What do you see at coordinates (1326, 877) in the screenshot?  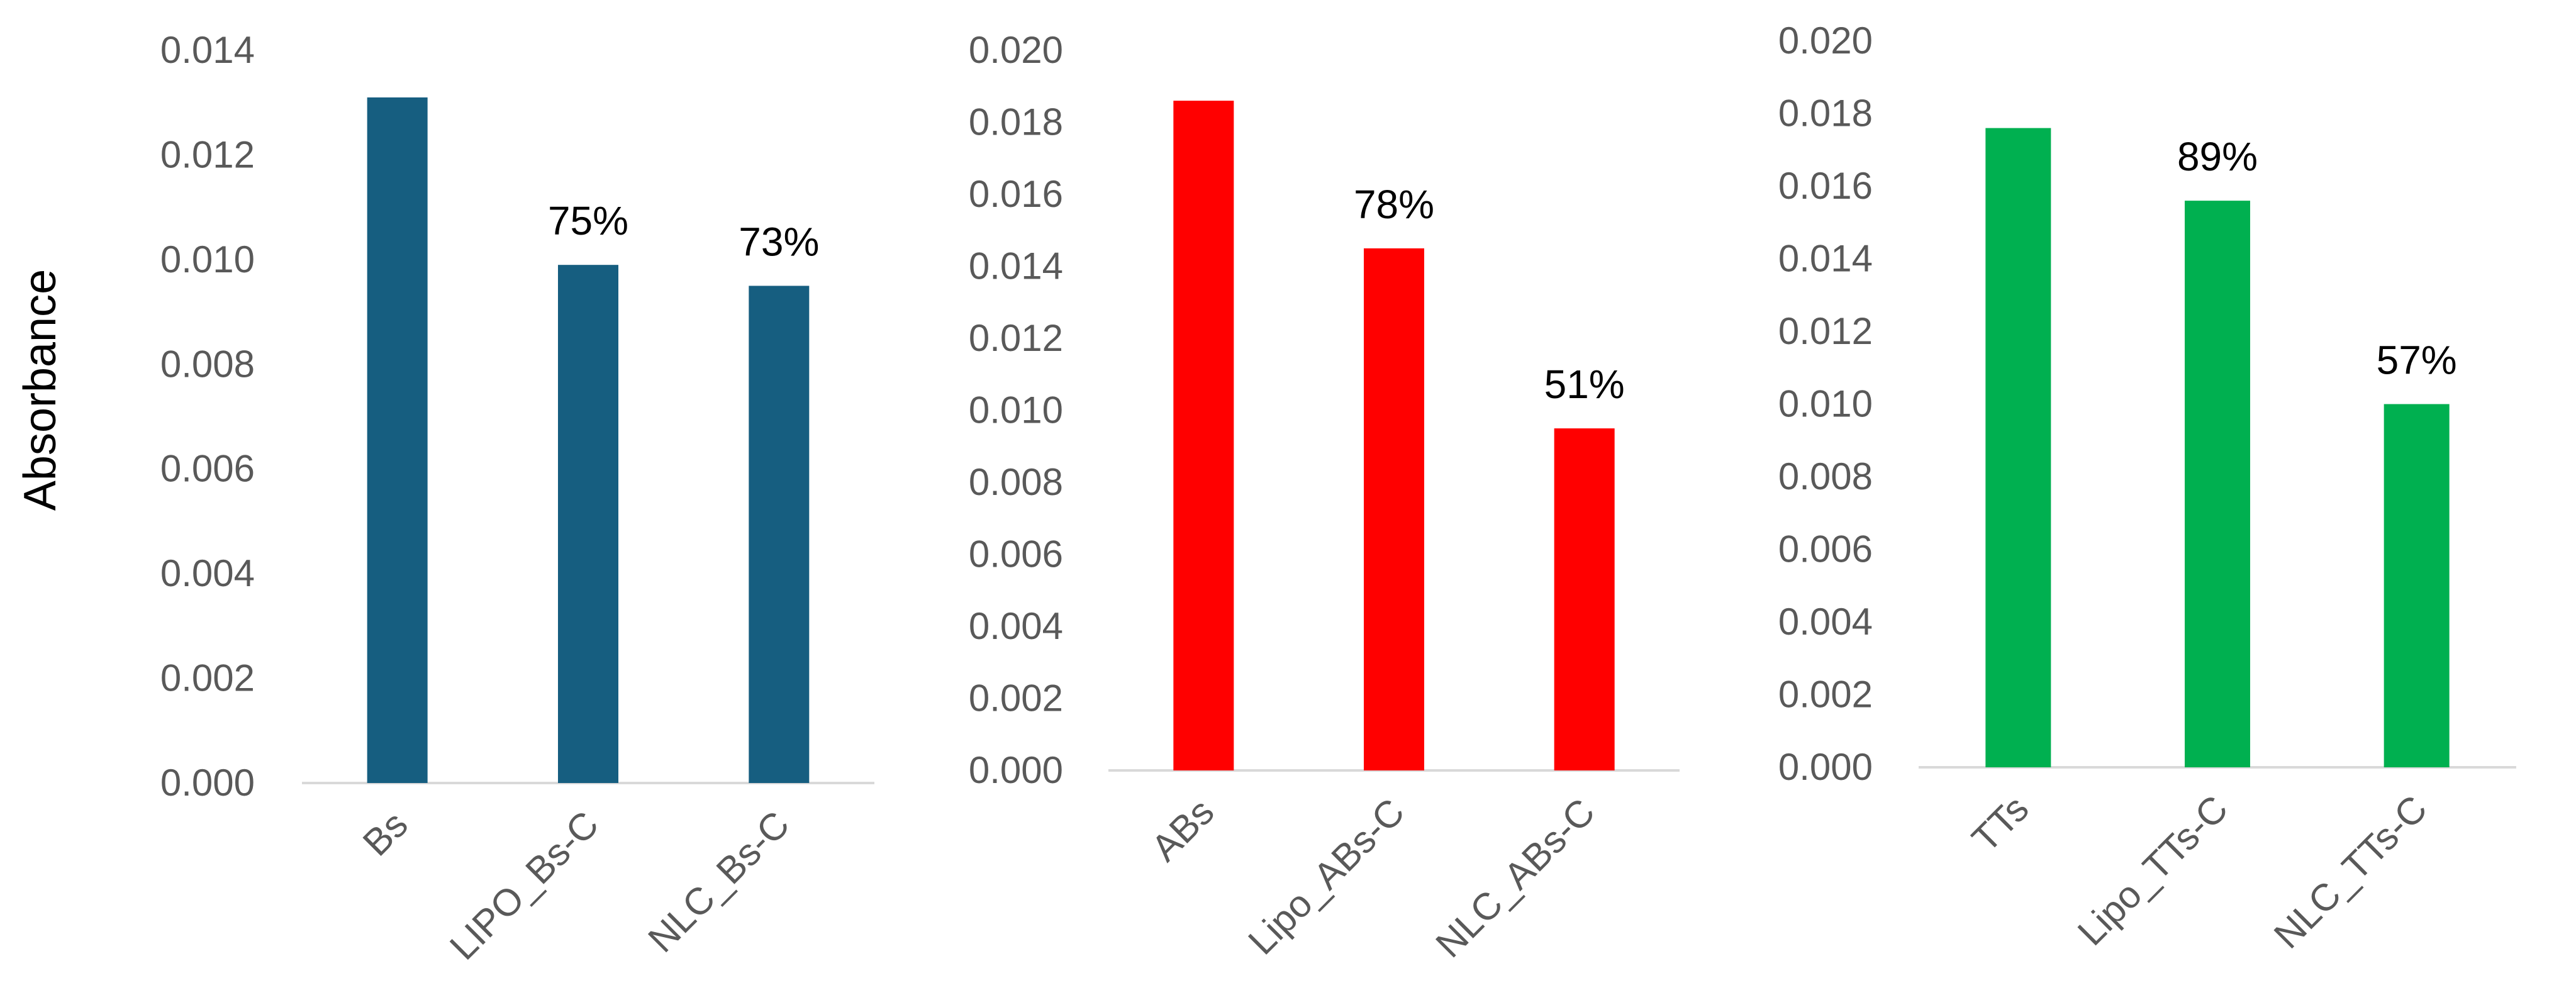 I see `x-category-label: Lipo_ABs-C` at bounding box center [1326, 877].